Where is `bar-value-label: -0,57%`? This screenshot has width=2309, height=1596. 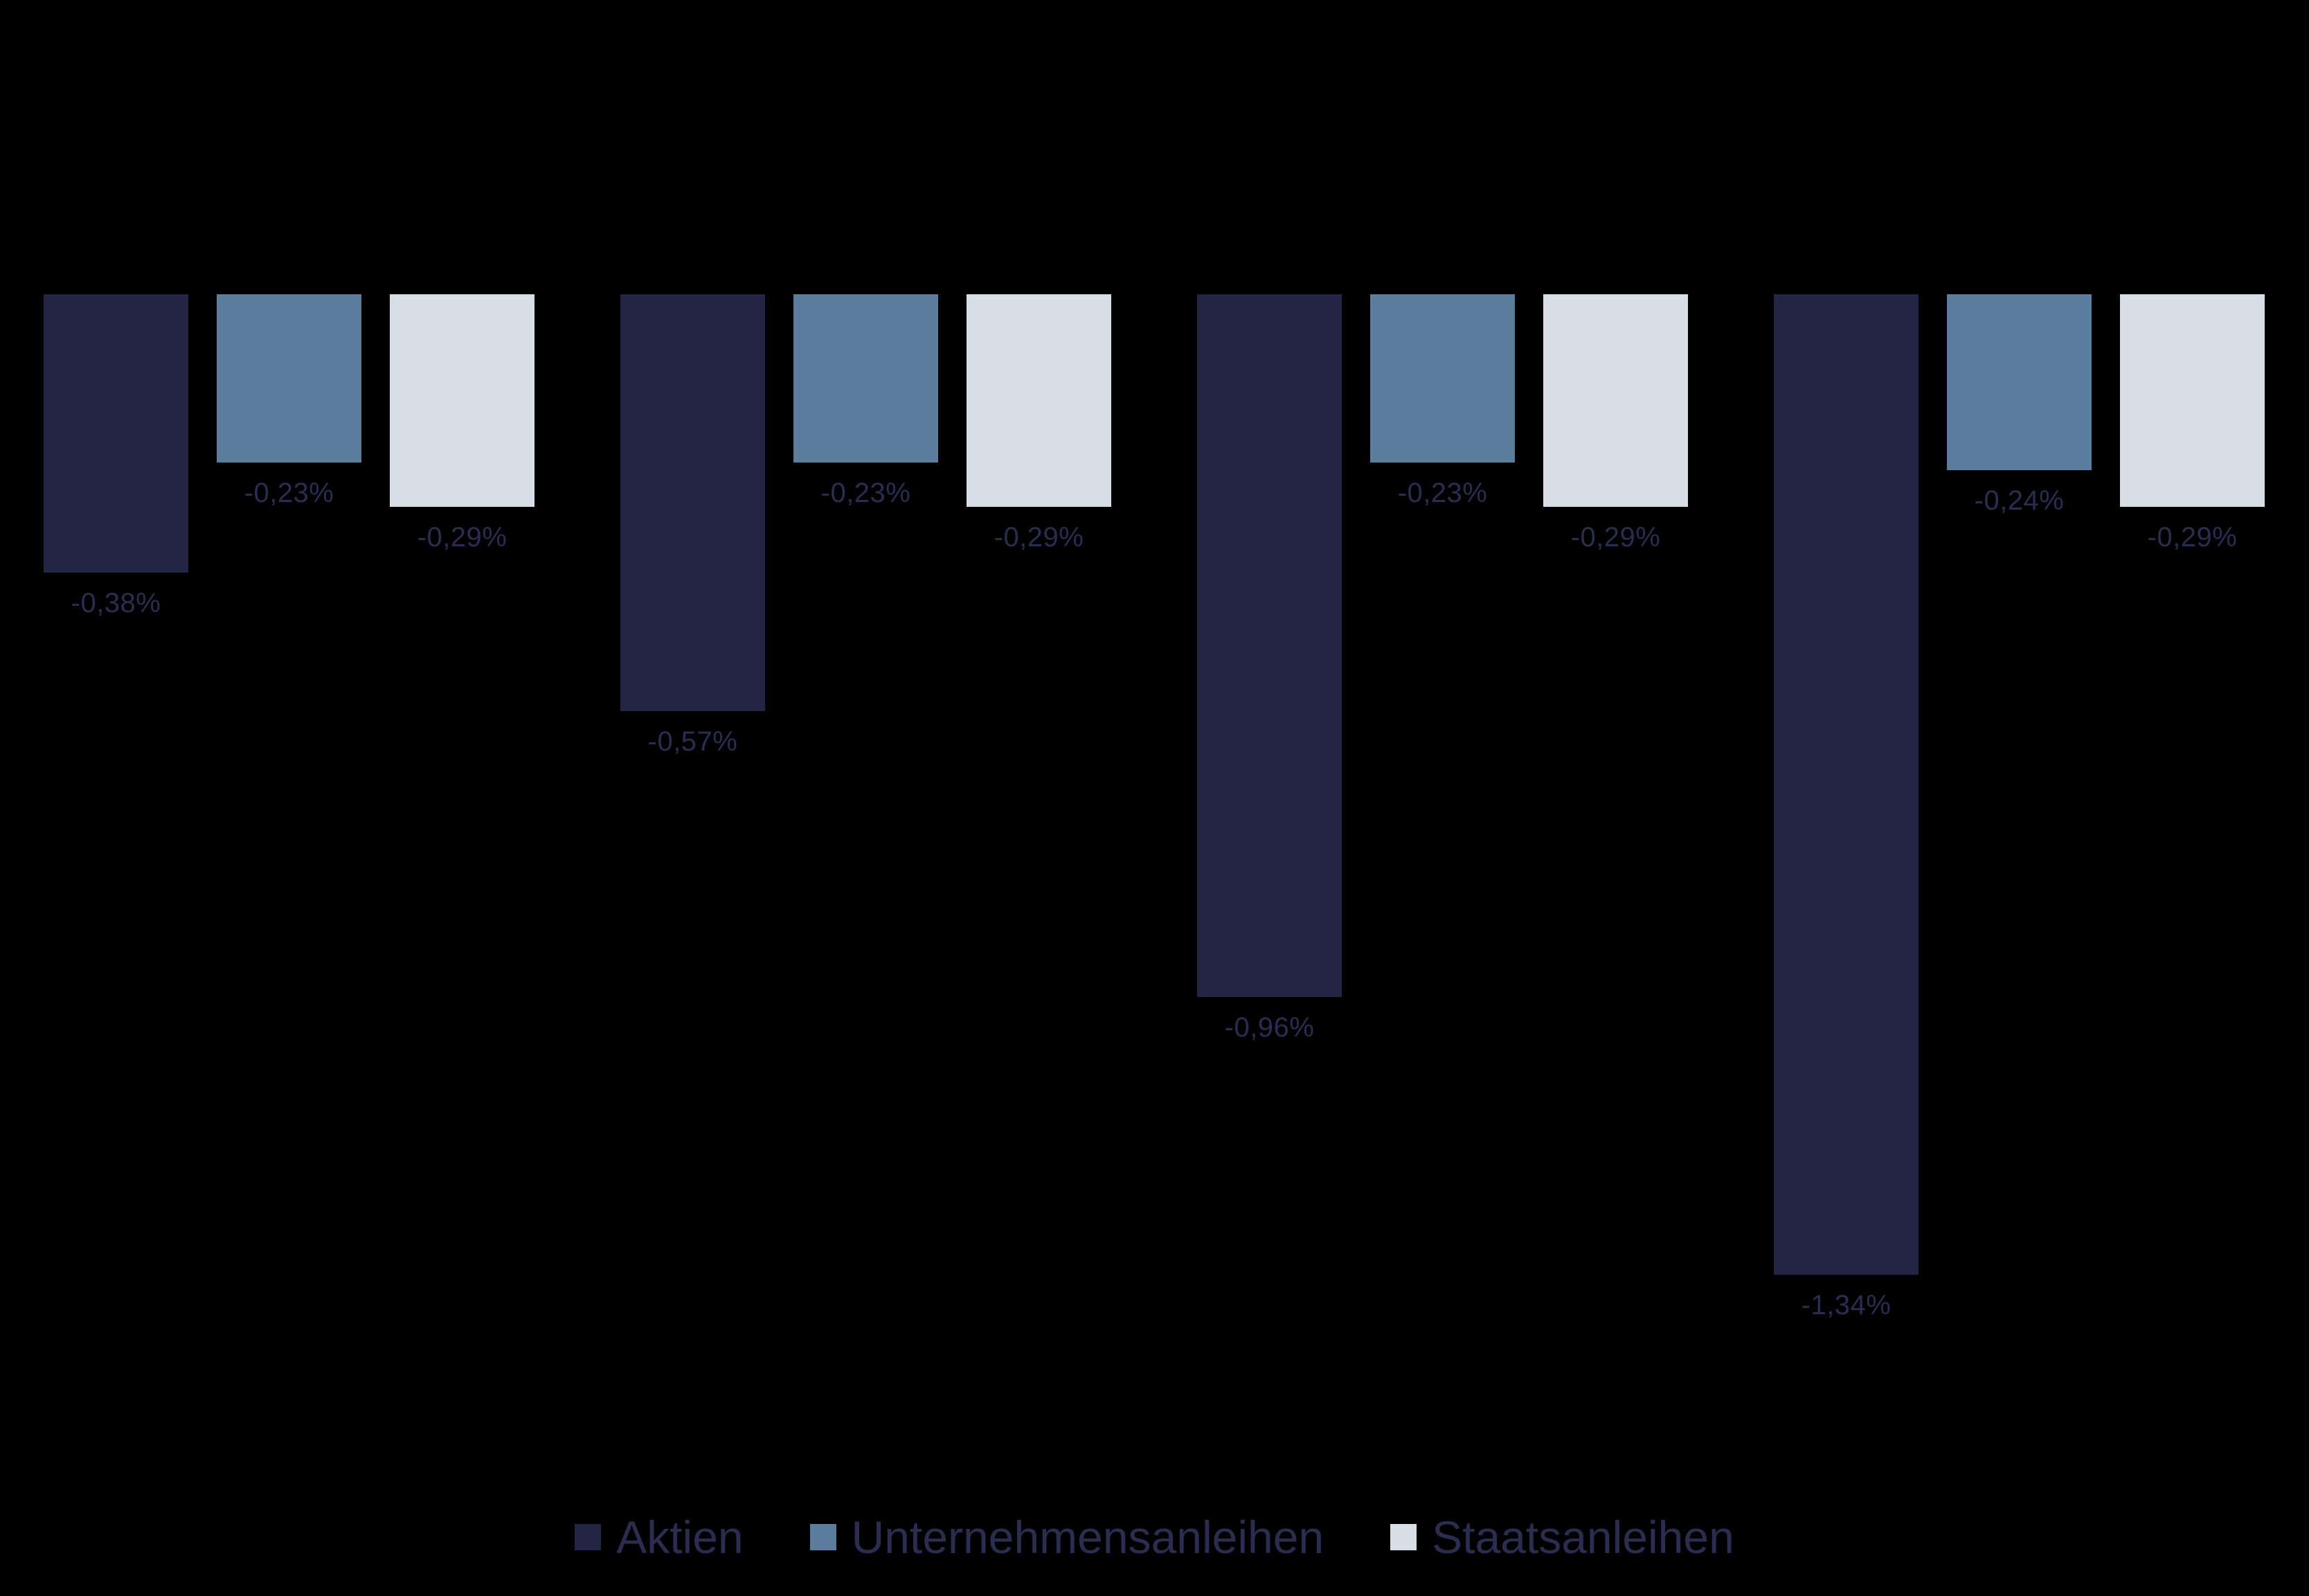 bar-value-label: -0,57% is located at coordinates (692, 741).